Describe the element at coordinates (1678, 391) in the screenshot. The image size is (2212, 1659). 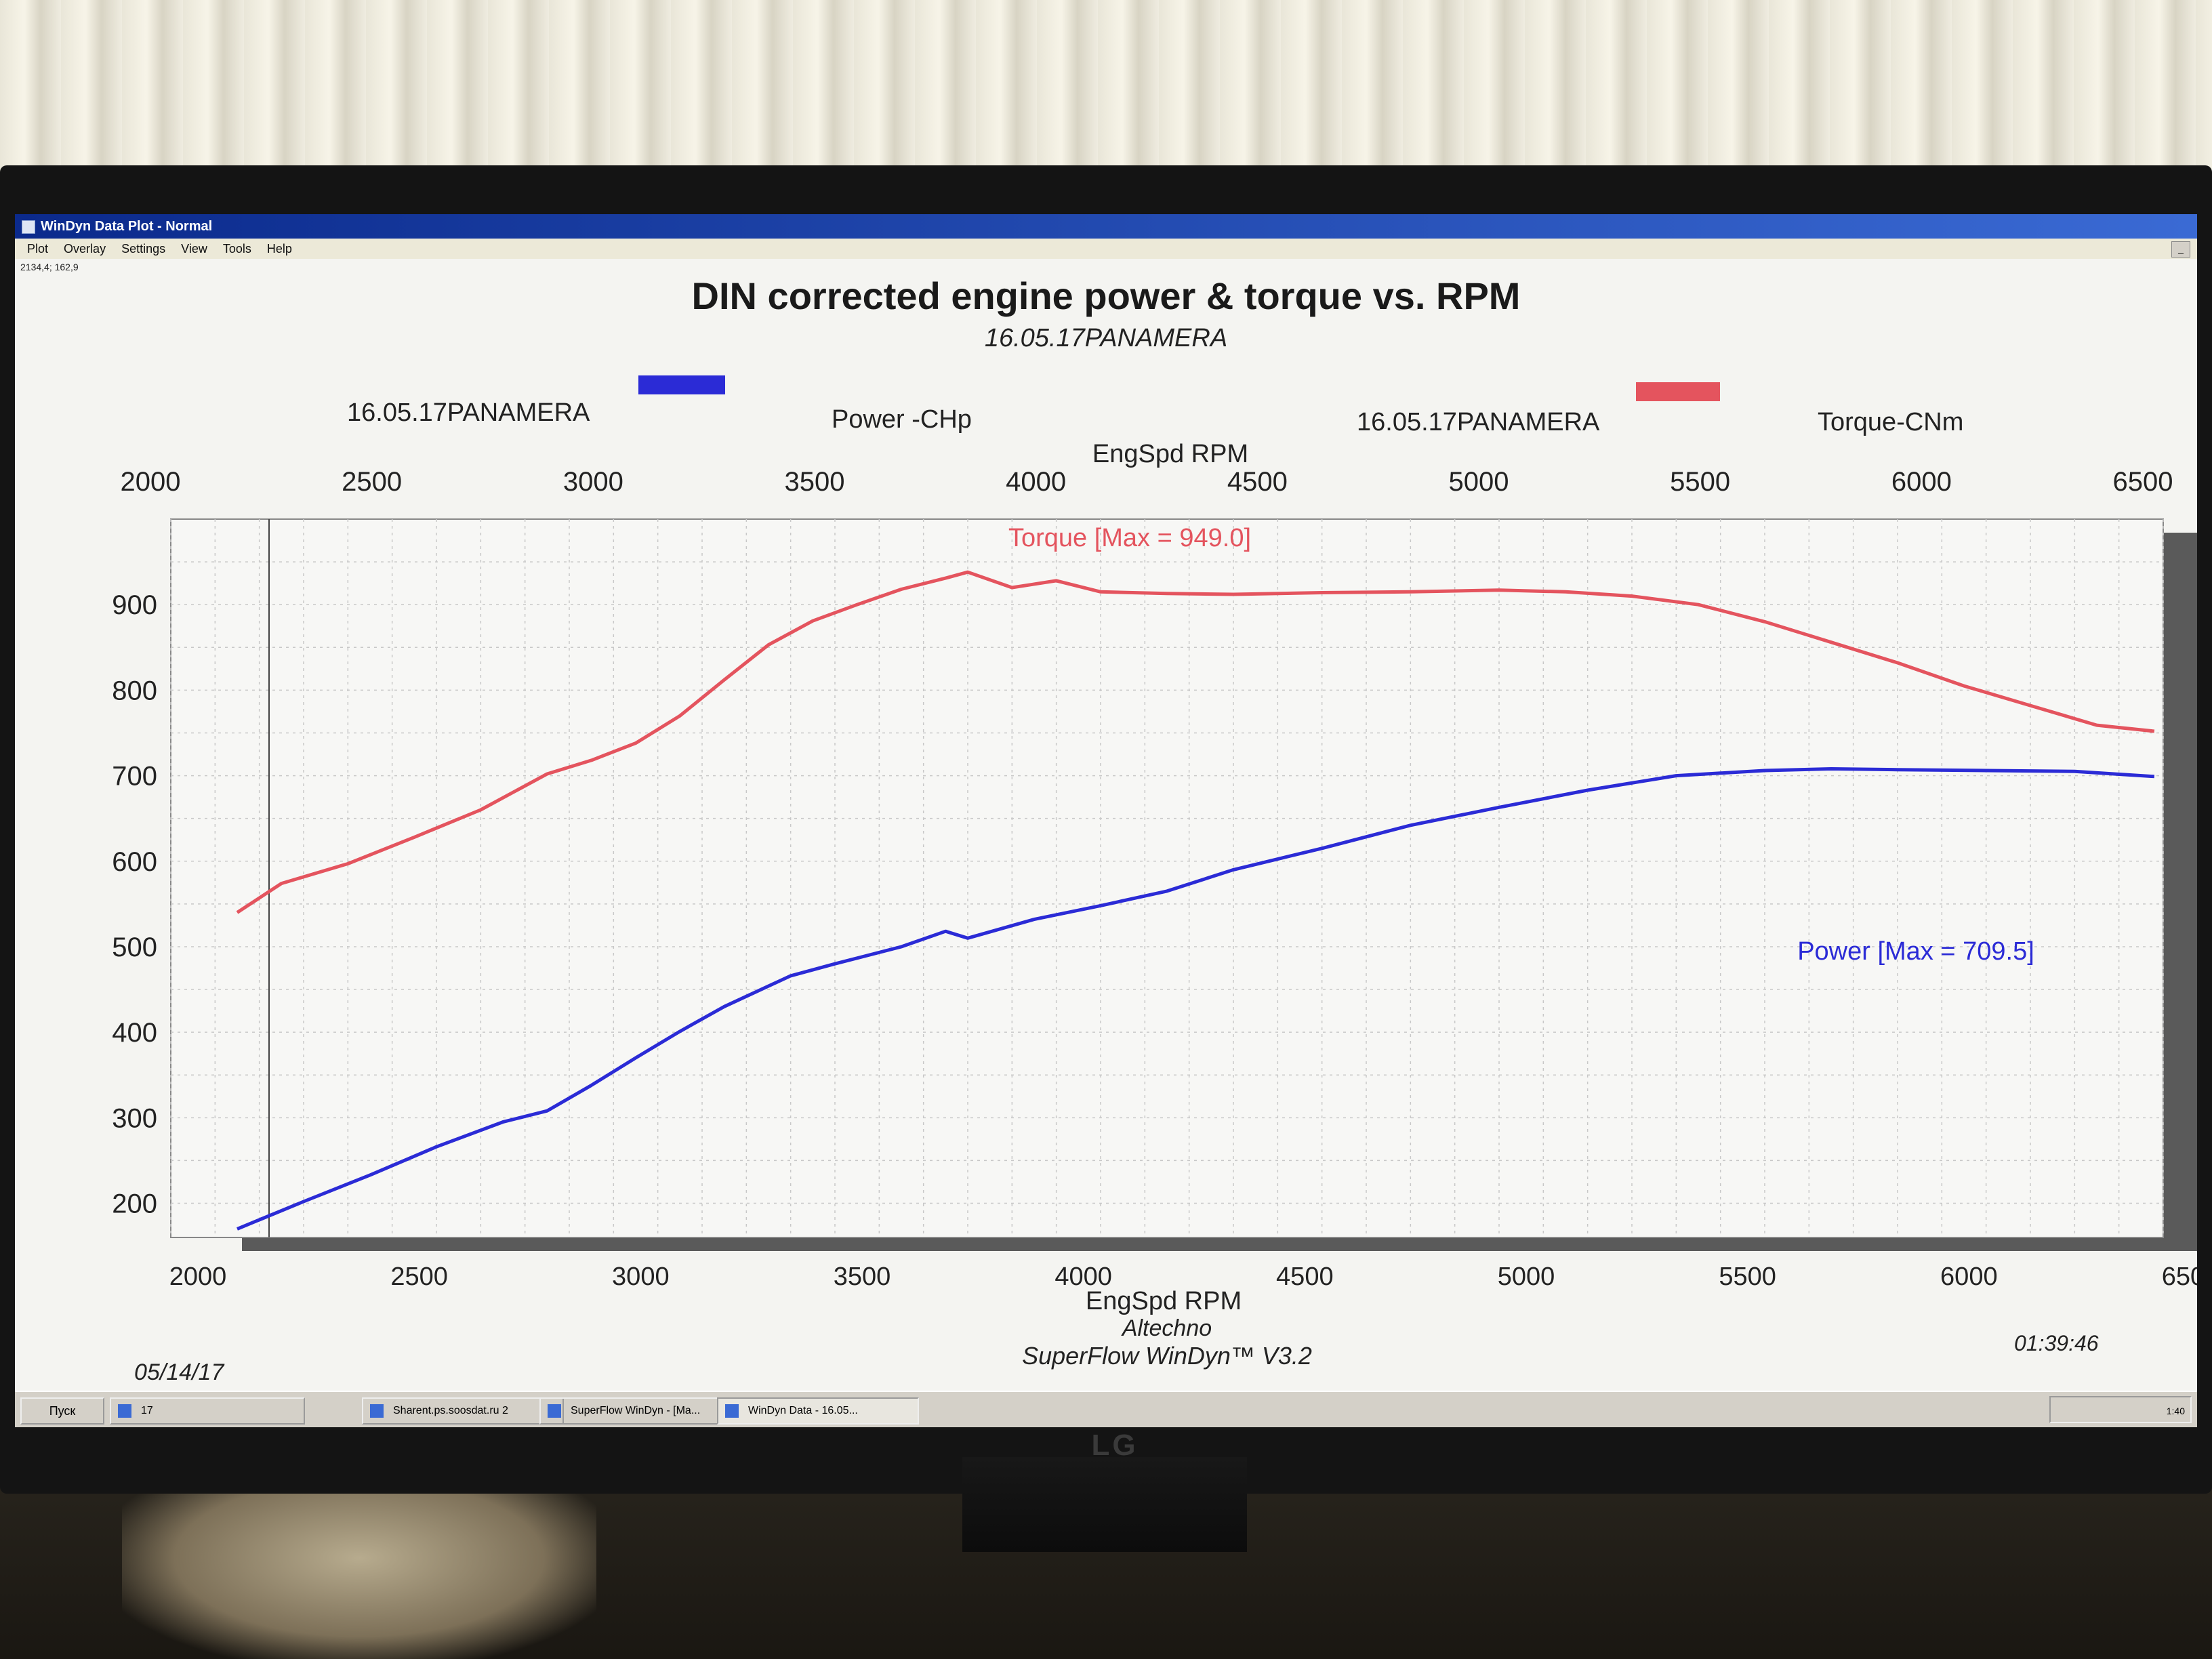
I see `torque-legend-swatch` at that location.